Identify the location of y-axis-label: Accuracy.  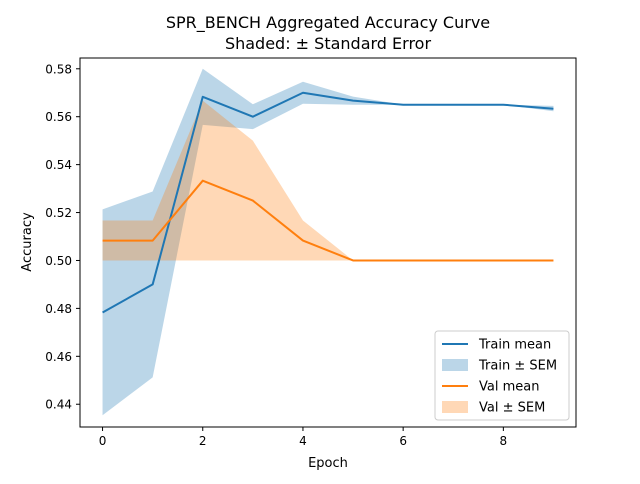
(27, 242).